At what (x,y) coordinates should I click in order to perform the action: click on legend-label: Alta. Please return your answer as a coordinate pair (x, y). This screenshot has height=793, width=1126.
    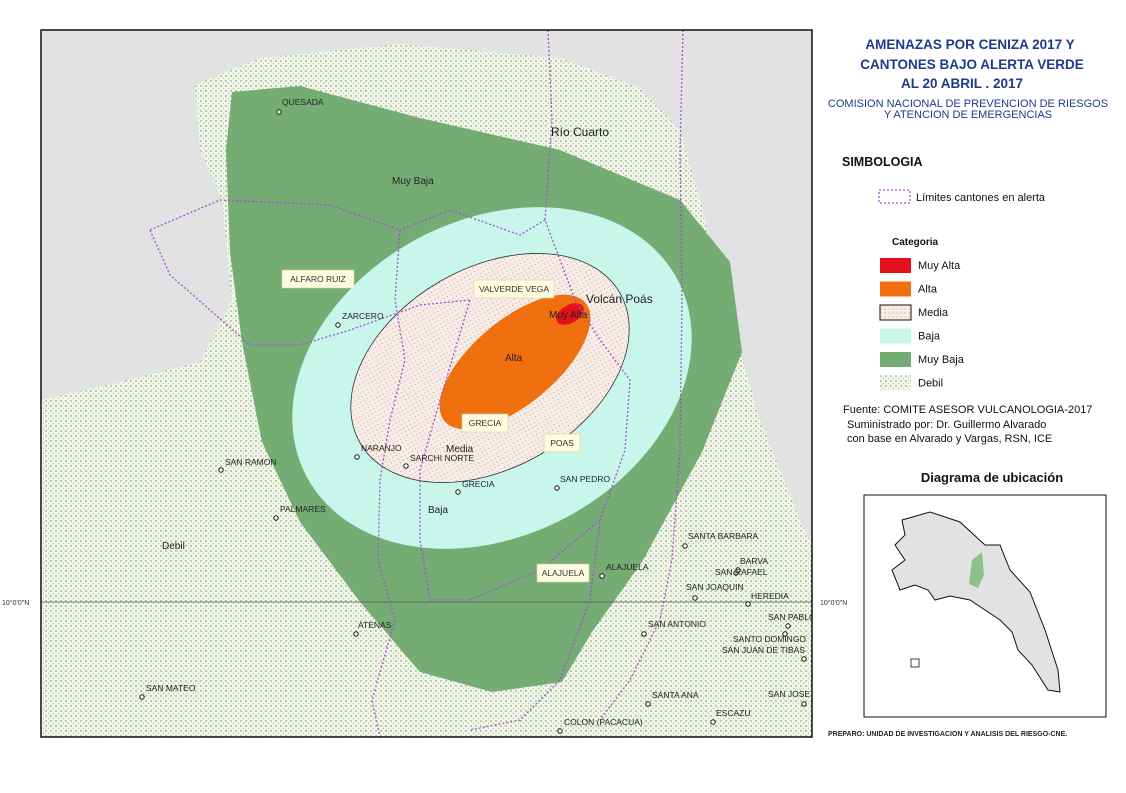
    Looking at the image, I should click on (928, 290).